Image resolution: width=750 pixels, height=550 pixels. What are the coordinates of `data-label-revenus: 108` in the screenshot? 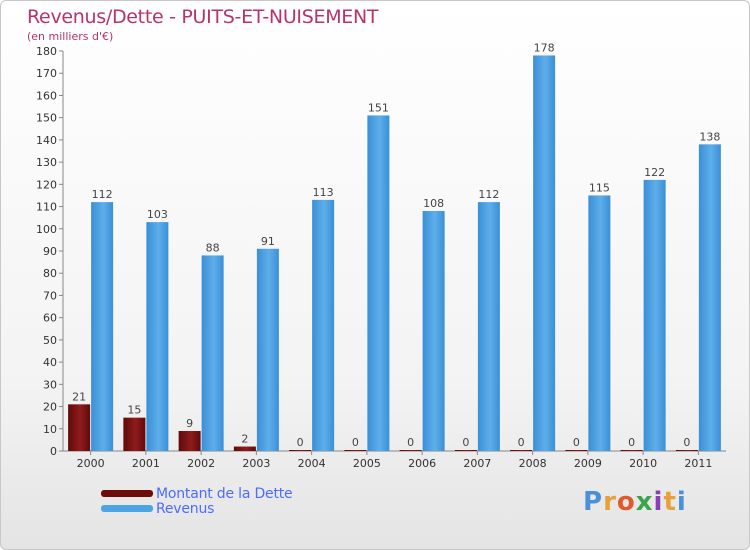 It's located at (433, 203).